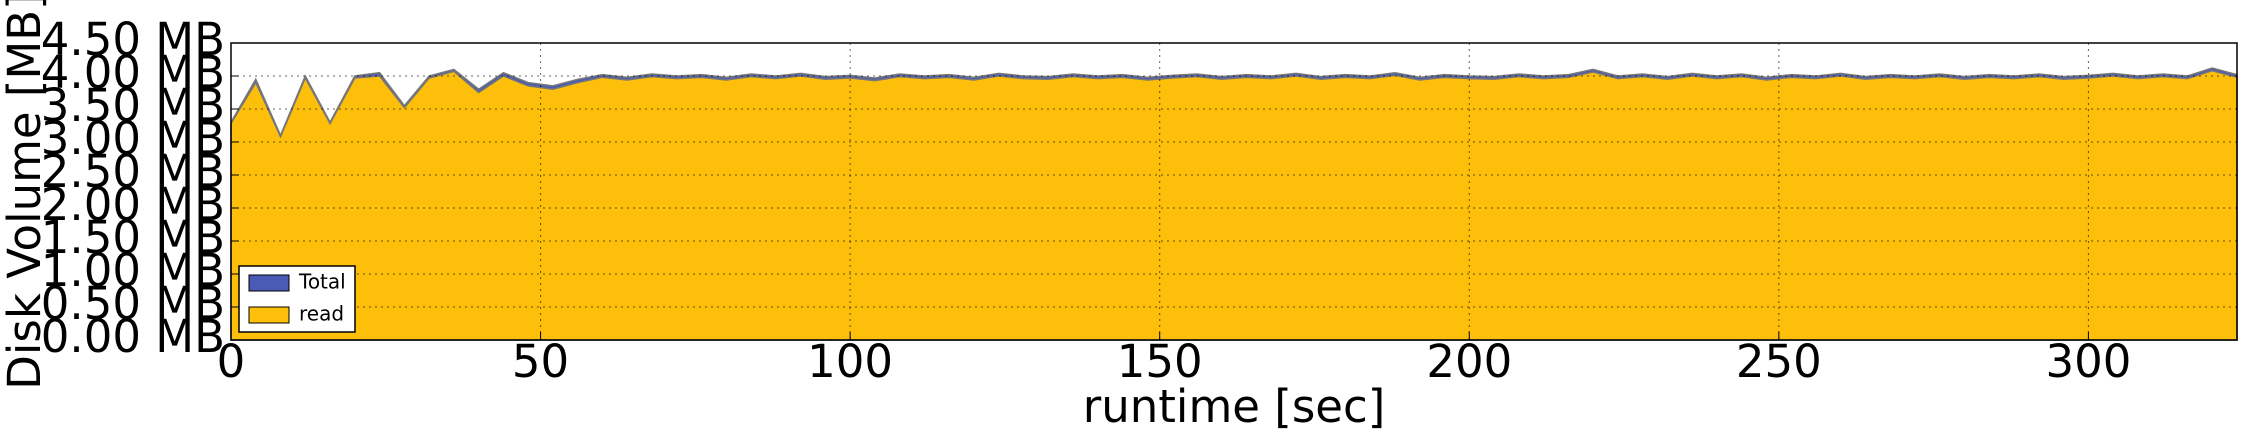  I want to click on y-tick-label: 2.00 MB, so click(133, 204).